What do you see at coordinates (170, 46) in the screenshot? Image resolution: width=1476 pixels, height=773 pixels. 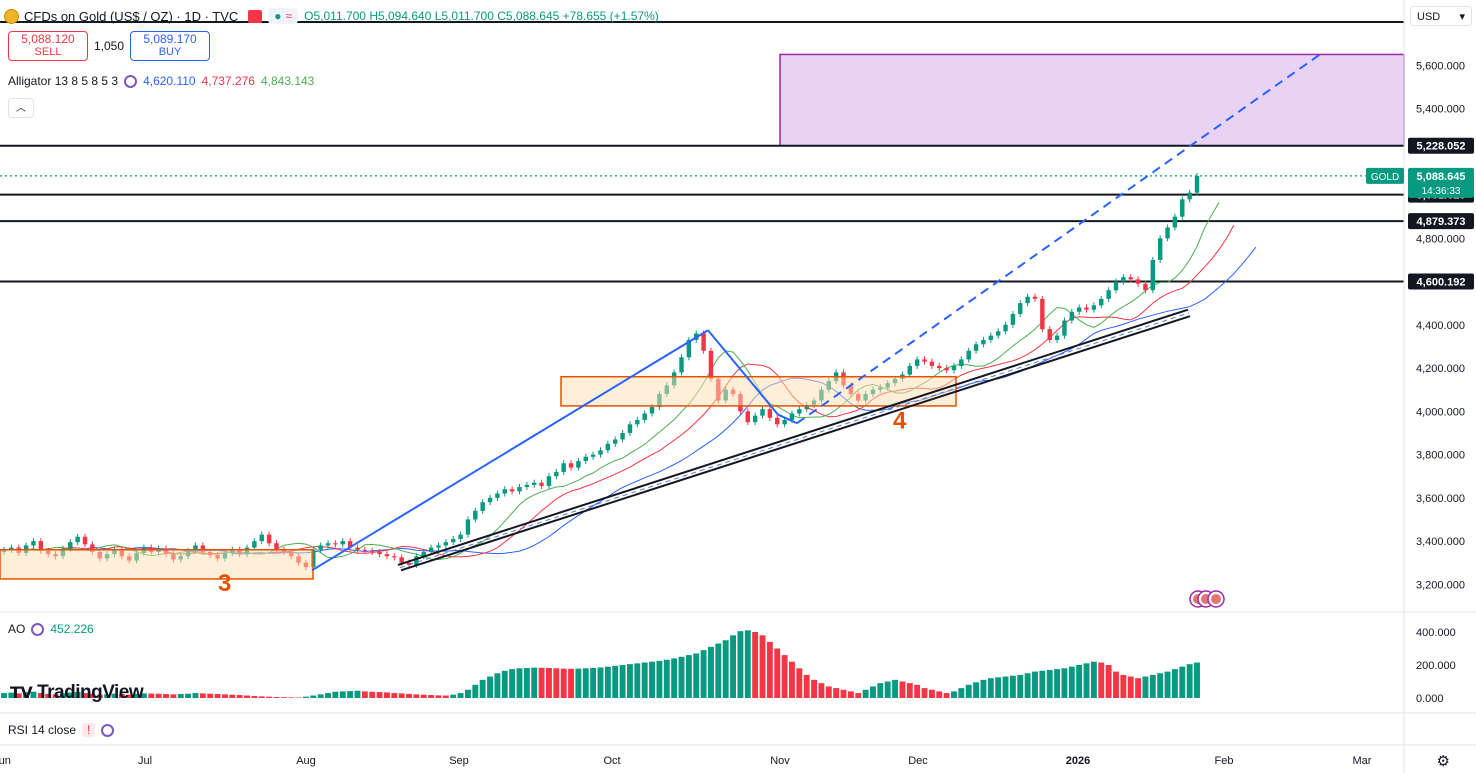 I see `buy-button: 5,089.170 BUY` at bounding box center [170, 46].